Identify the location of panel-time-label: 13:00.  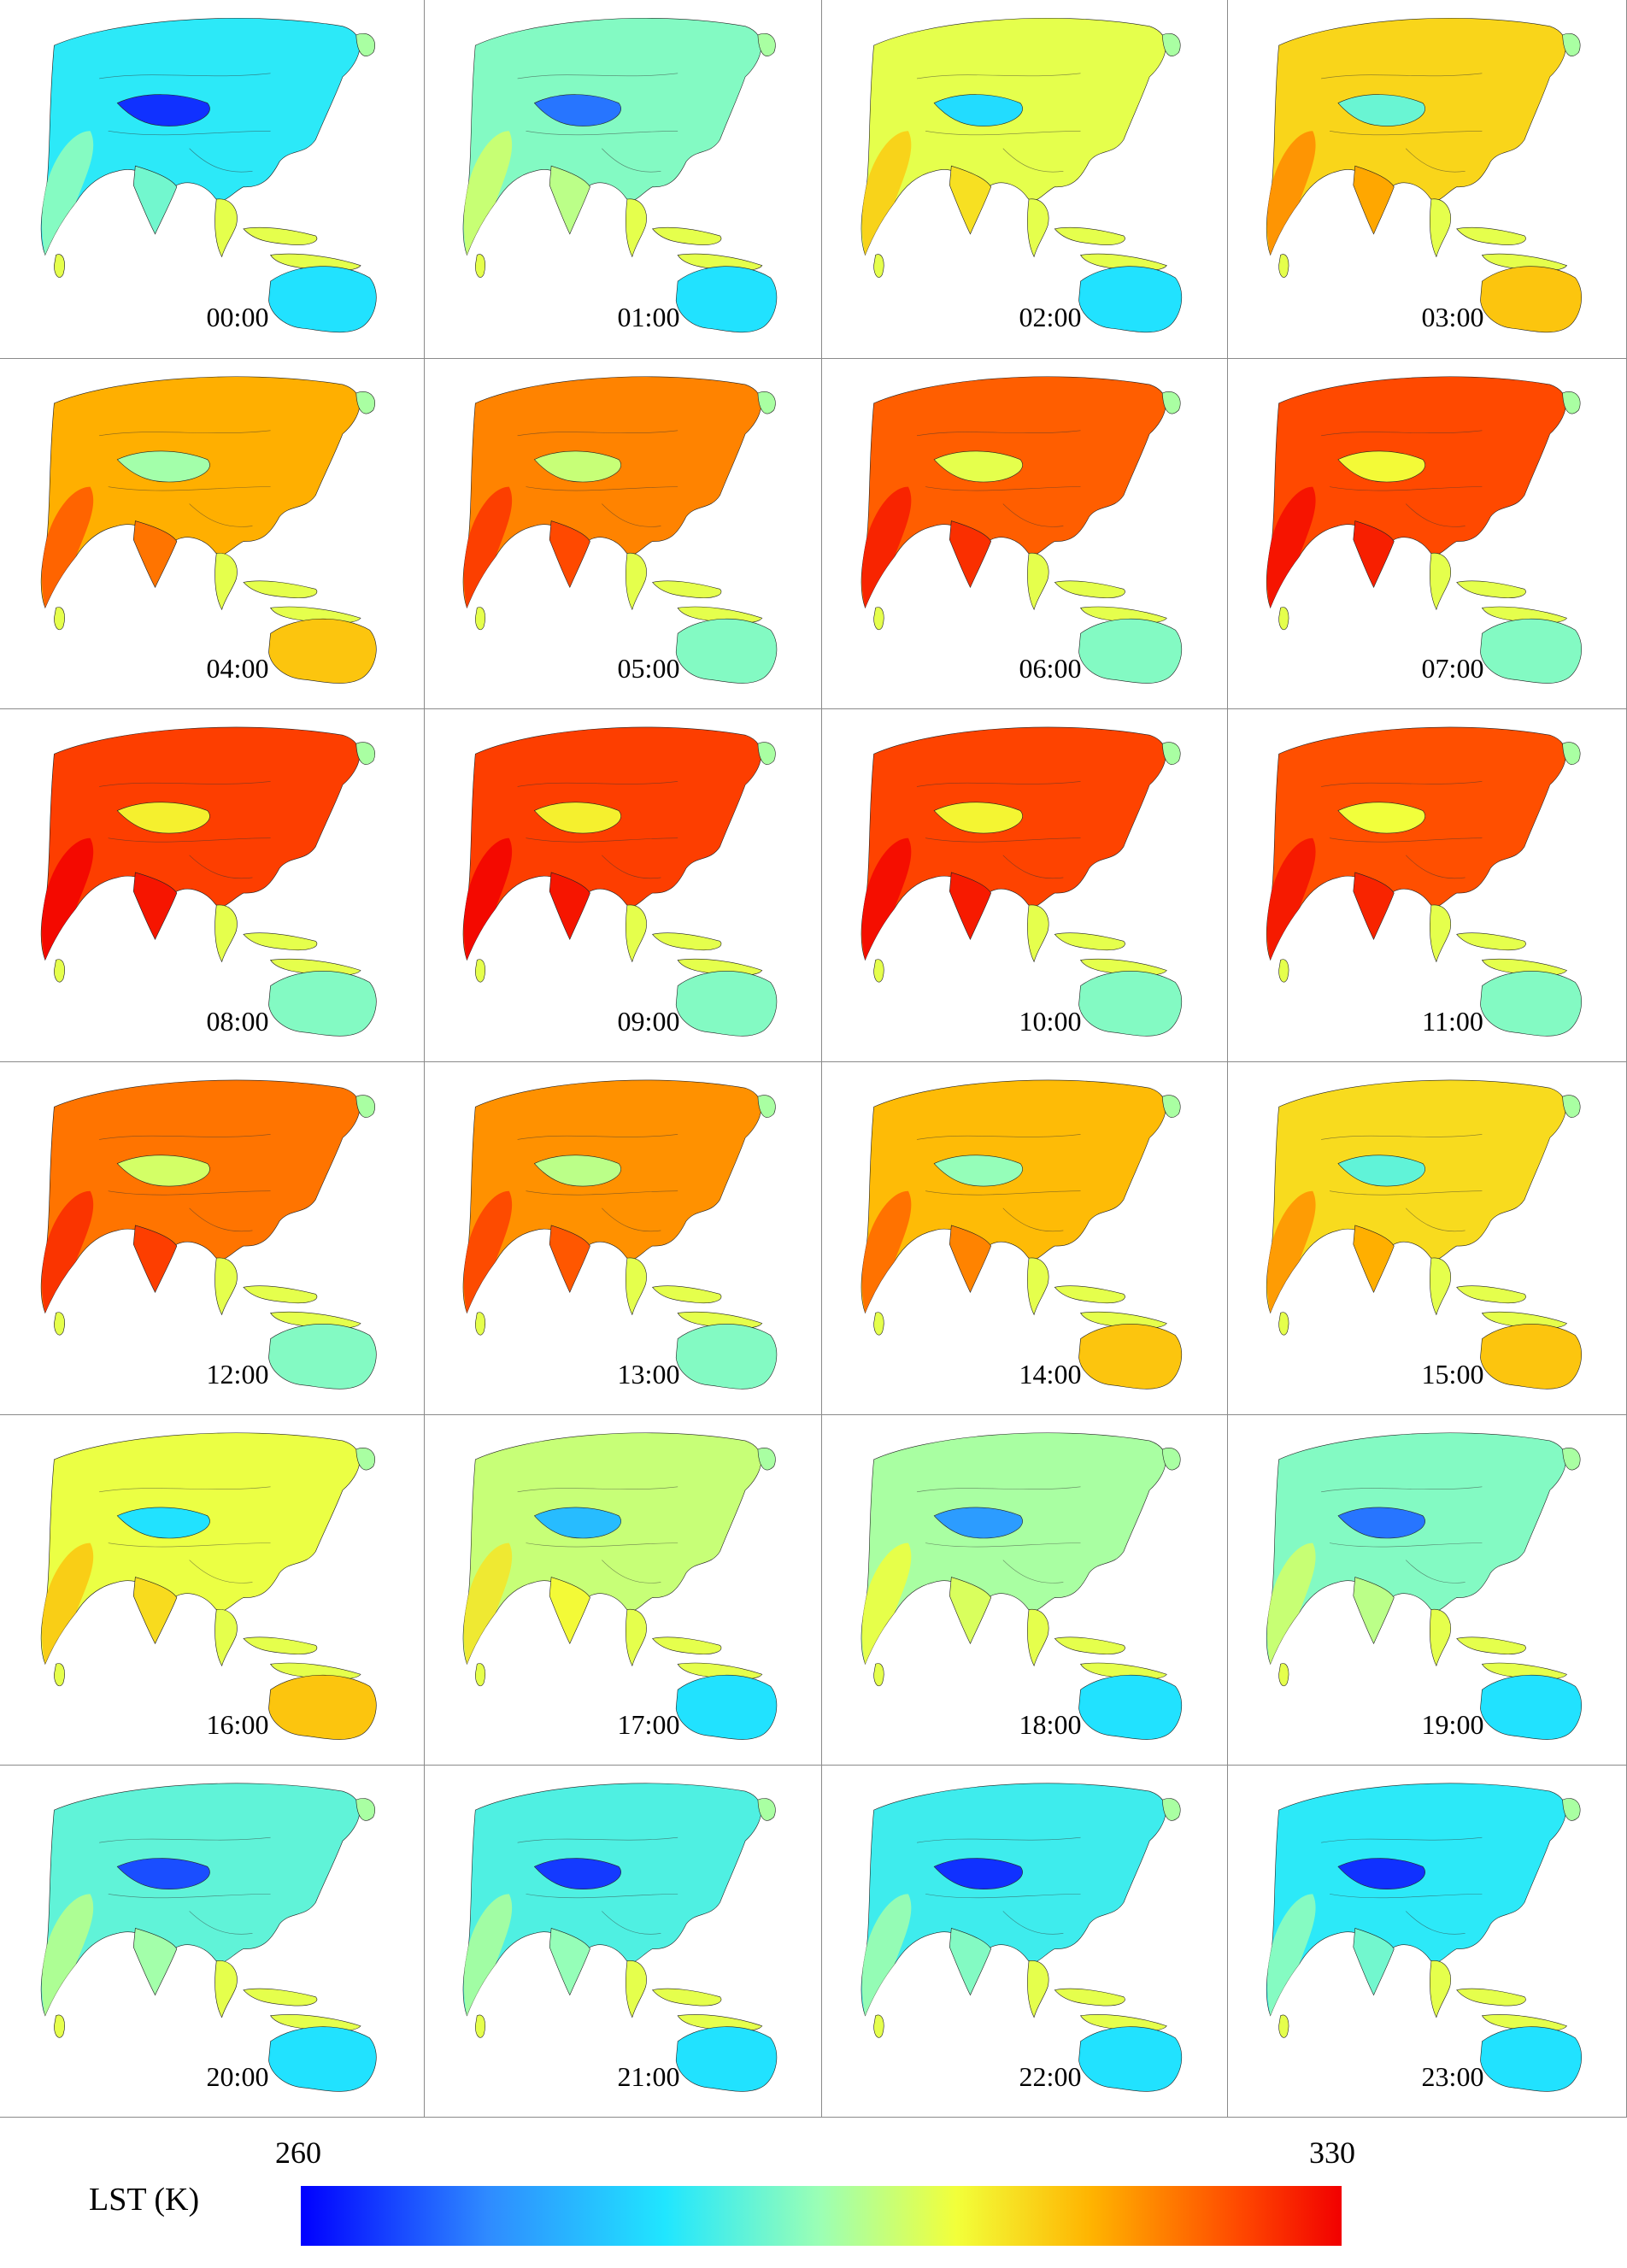
(648, 1374).